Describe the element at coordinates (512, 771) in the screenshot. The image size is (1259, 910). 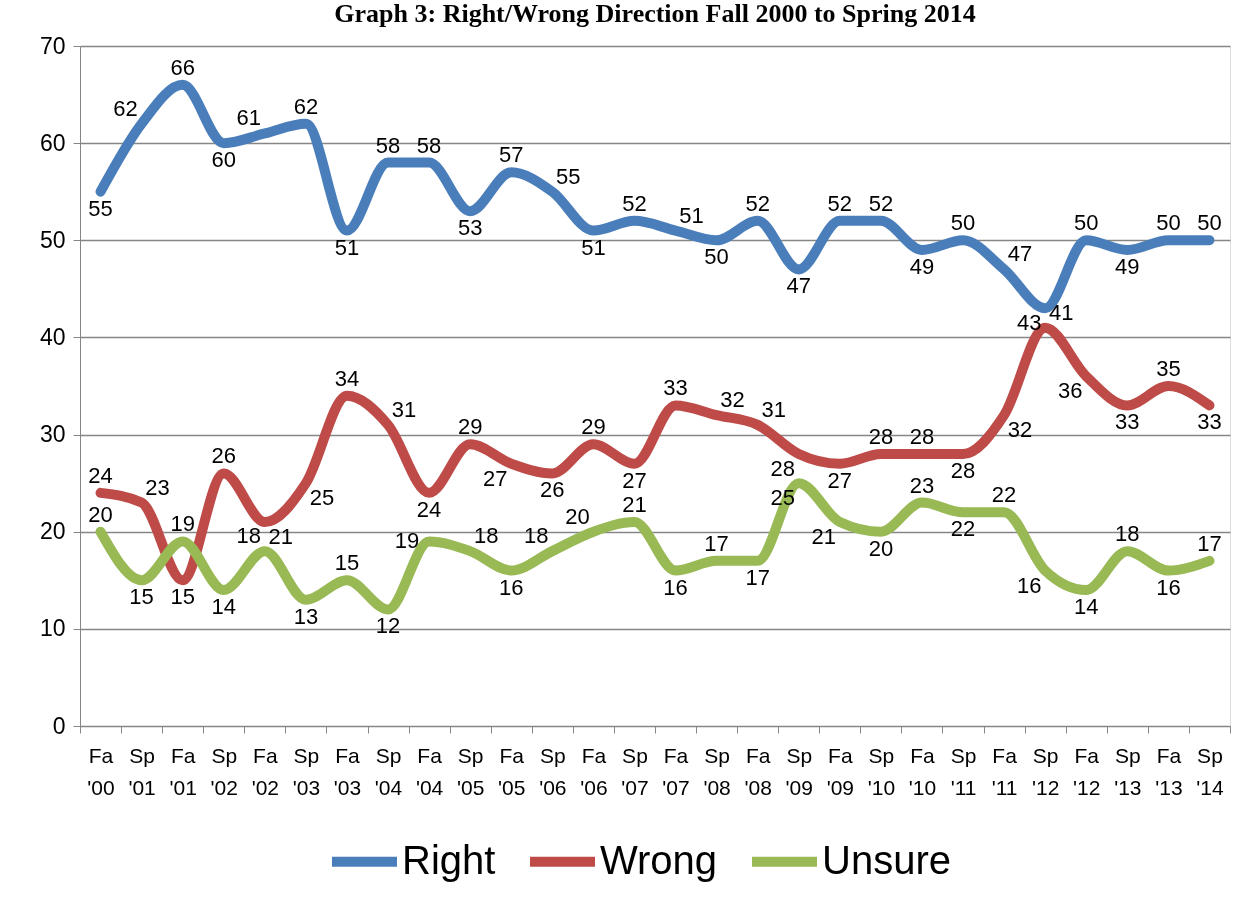
I see `x-tick-label: Fa '05` at that location.